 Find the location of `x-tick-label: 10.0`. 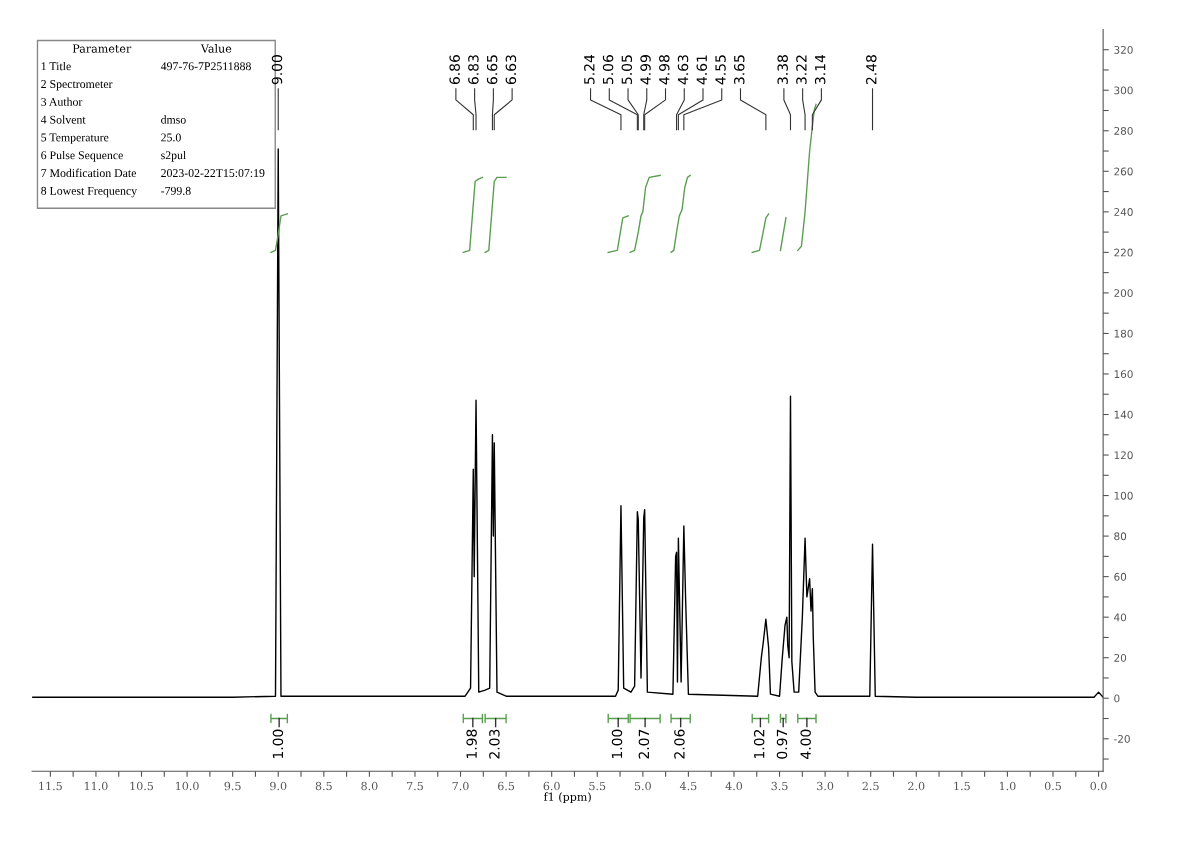

x-tick-label: 10.0 is located at coordinates (187, 786).